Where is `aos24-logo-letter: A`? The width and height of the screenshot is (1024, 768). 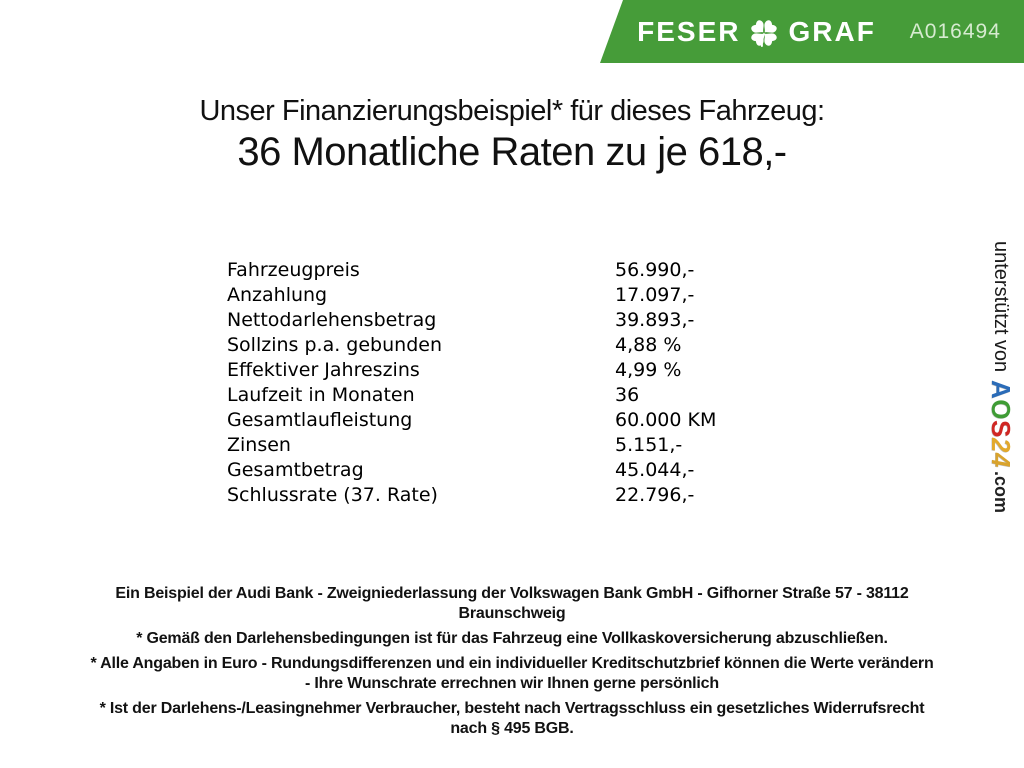
aos24-logo-letter: A is located at coordinates (1001, 390).